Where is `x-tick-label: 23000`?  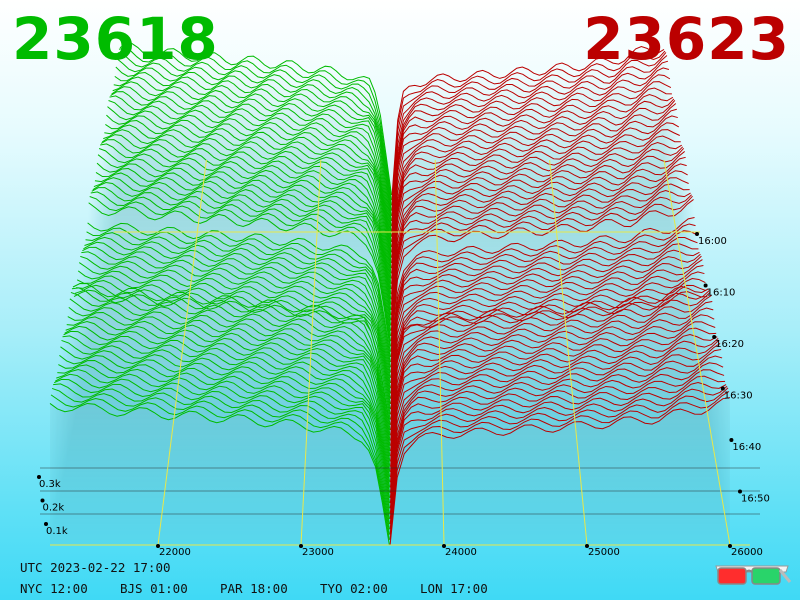
x-tick-label: 23000 is located at coordinates (318, 552).